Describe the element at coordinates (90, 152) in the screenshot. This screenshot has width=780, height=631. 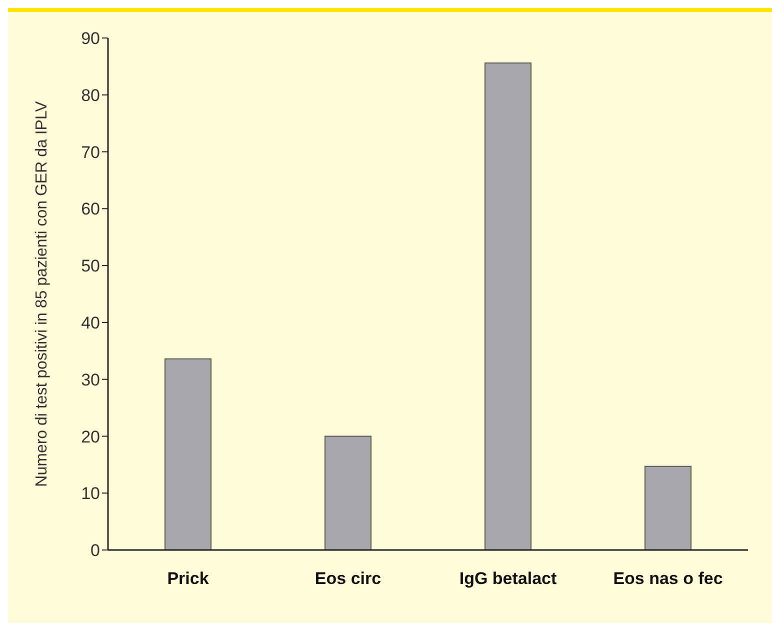
I see `y-tick-label: 70` at that location.